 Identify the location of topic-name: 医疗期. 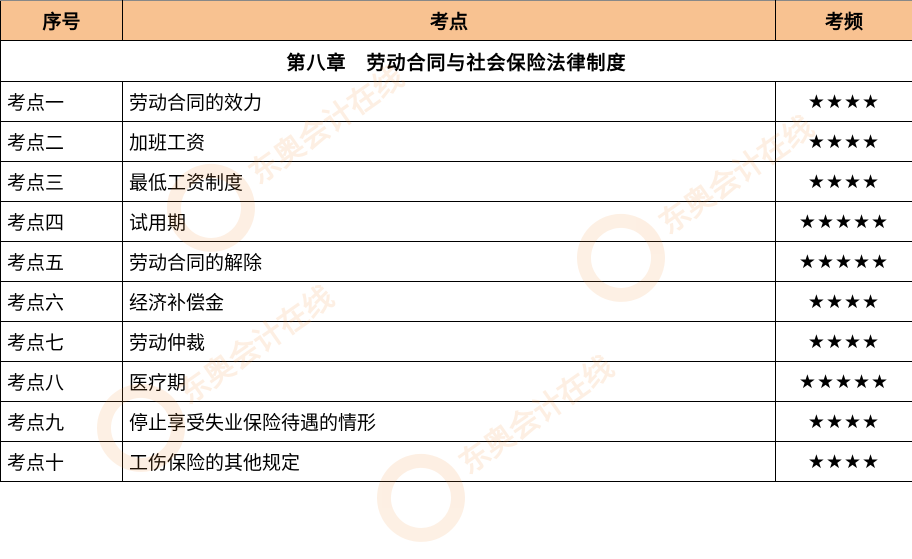
(449, 382).